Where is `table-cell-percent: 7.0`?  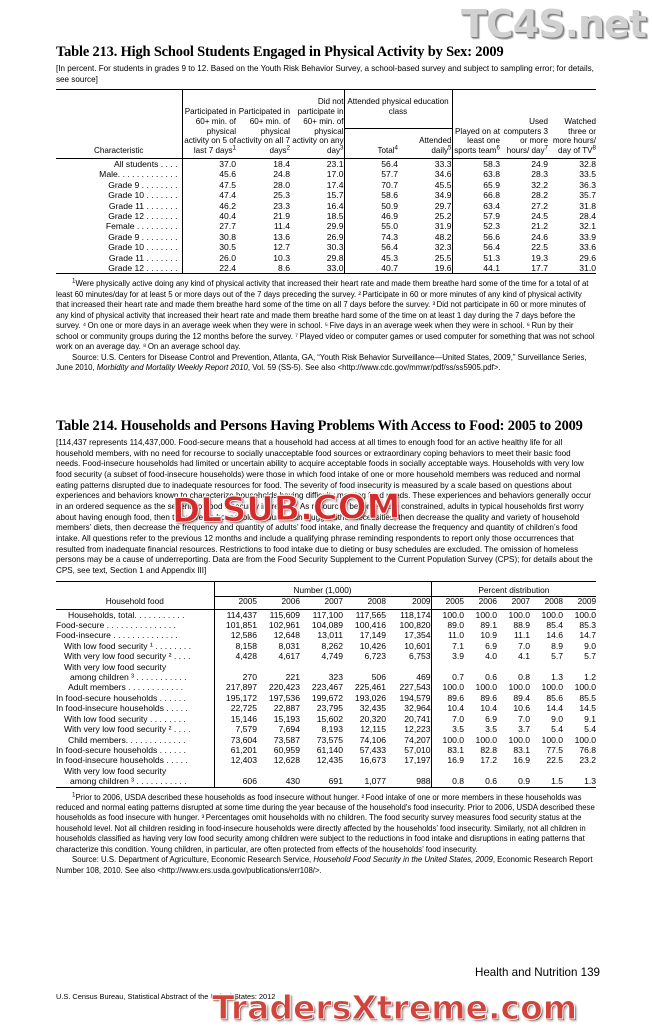 table-cell-percent: 7.0 is located at coordinates (524, 718).